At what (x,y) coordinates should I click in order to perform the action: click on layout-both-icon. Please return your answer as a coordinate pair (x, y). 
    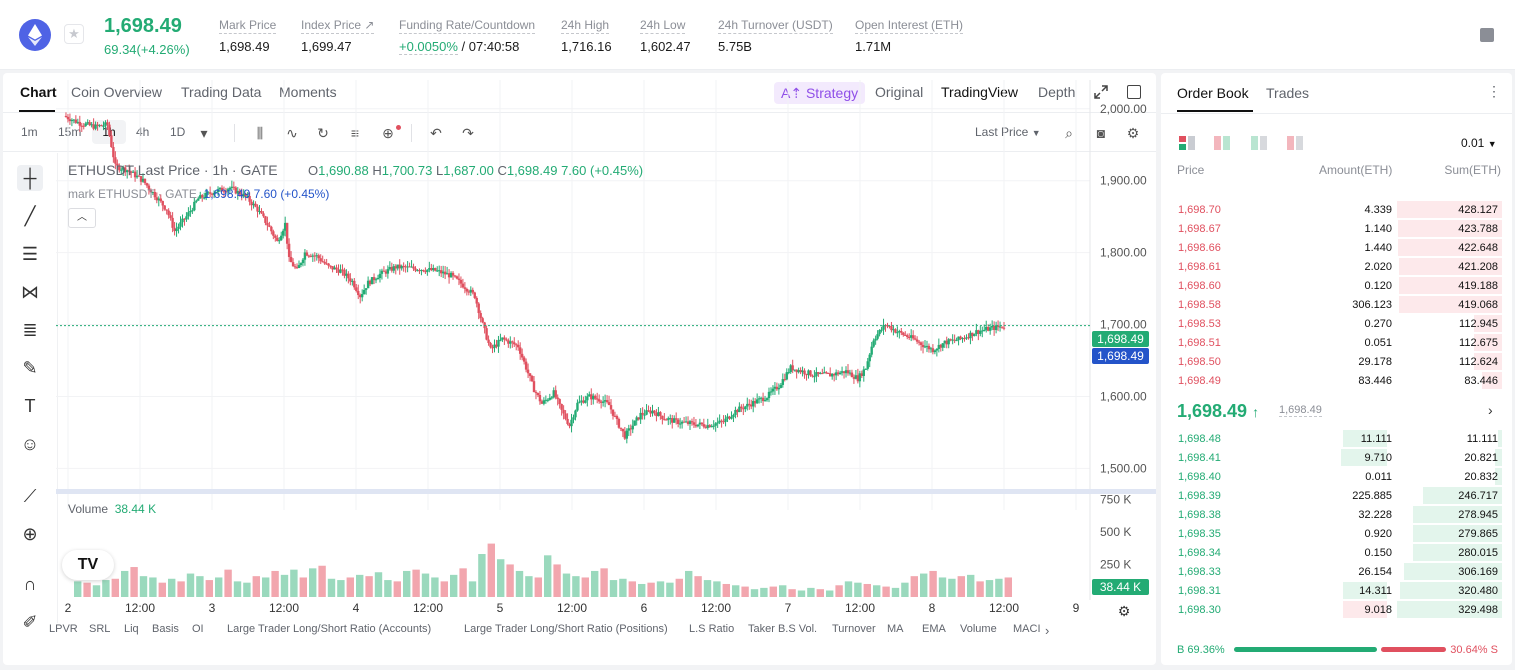
    Looking at the image, I should click on (1187, 143).